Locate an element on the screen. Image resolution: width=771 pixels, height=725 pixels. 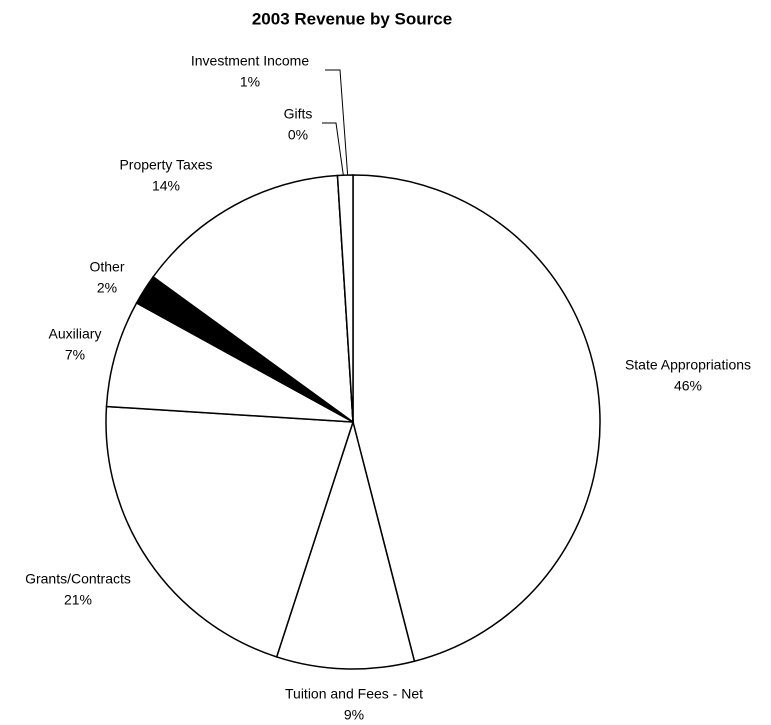
slice-label: Other is located at coordinates (106, 267).